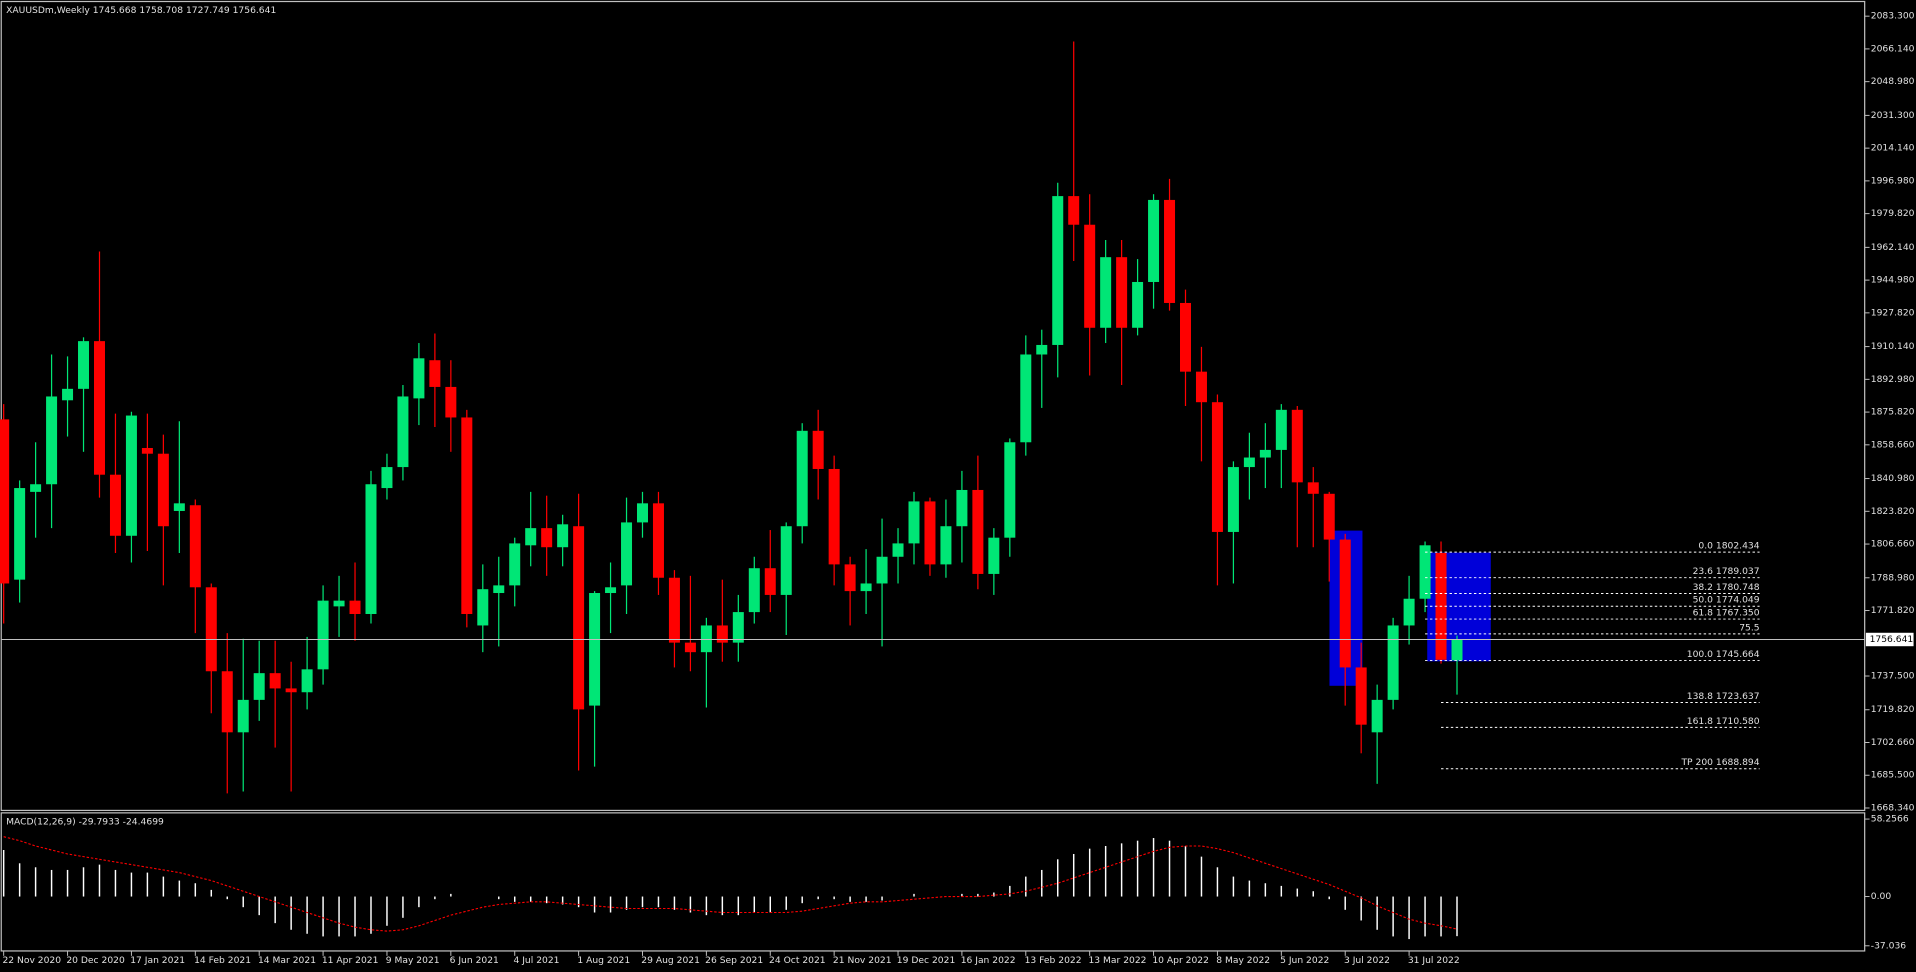  I want to click on fib-label: 50.0 1774.049, so click(1726, 600).